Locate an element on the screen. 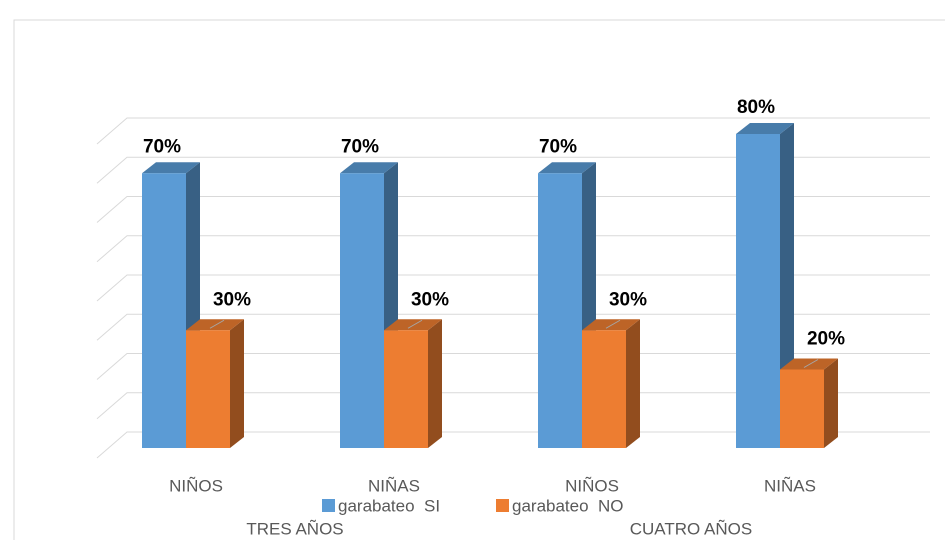 The height and width of the screenshot is (540, 945). legend-label: garabateo NO is located at coordinates (568, 505).